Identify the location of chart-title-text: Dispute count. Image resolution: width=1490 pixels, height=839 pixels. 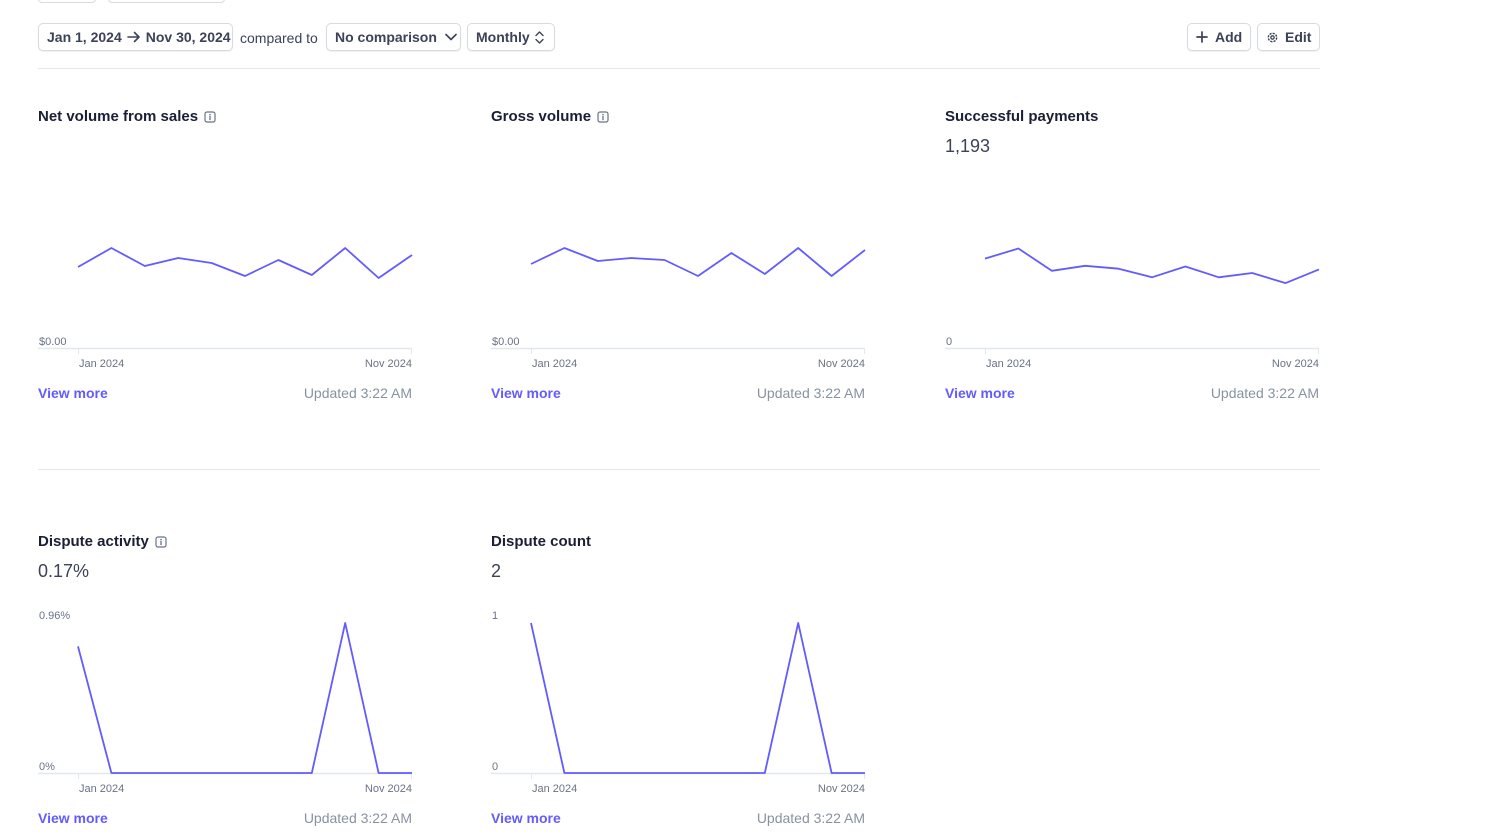
(541, 541).